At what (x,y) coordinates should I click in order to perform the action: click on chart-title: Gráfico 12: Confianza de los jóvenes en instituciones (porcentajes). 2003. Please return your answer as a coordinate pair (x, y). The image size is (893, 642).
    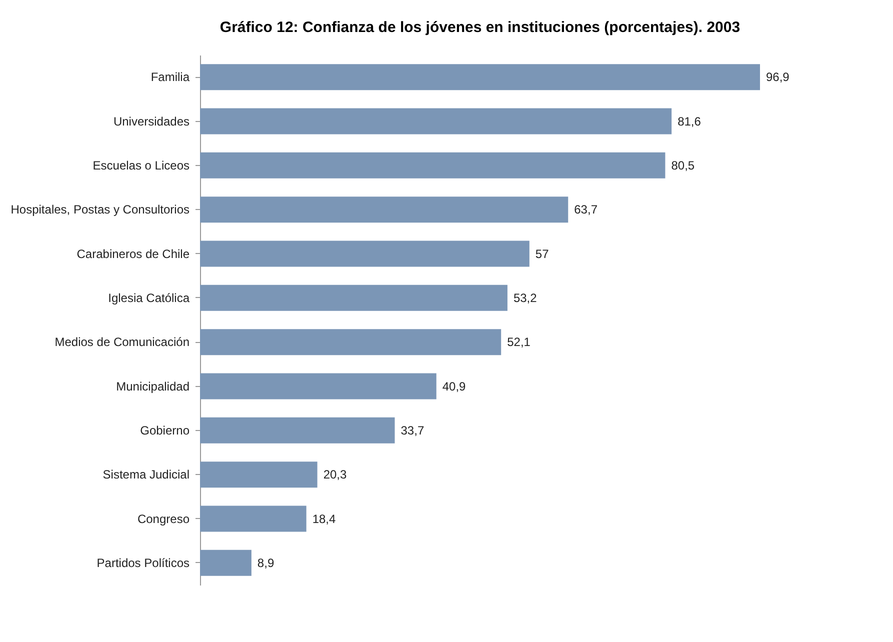
    Looking at the image, I should click on (480, 27).